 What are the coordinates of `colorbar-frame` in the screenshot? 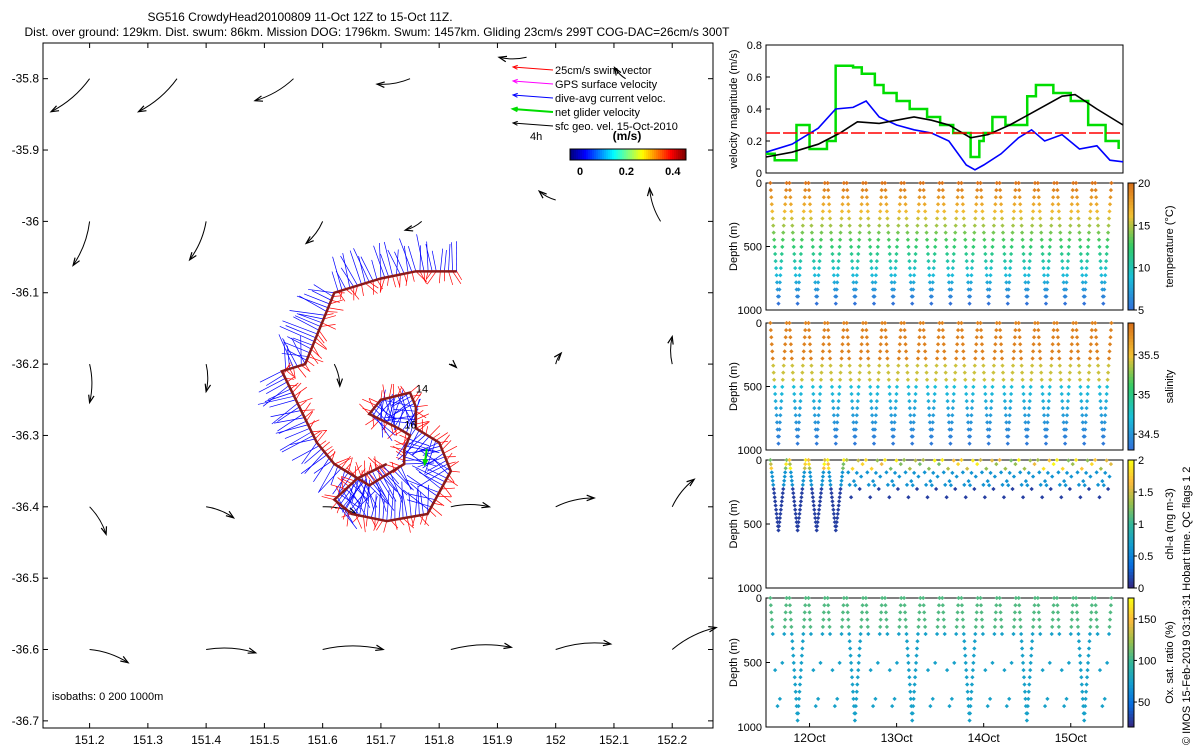 It's located at (628, 154).